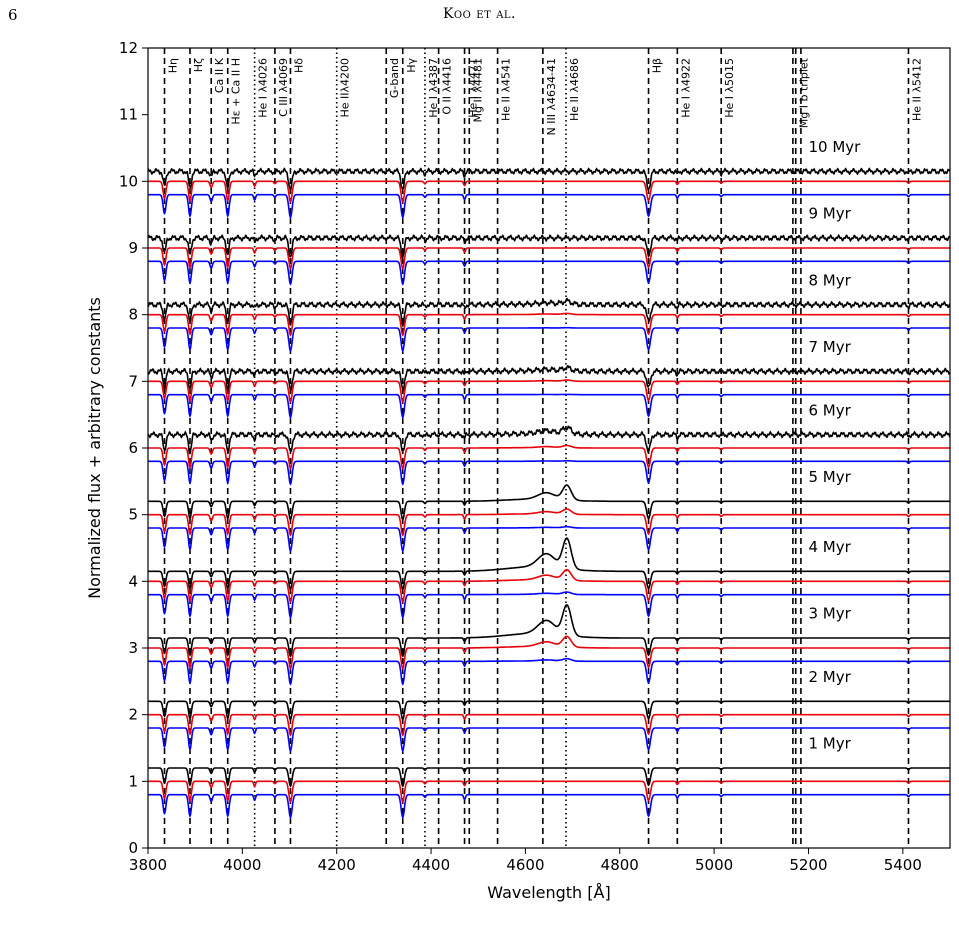 The height and width of the screenshot is (929, 959). Describe the element at coordinates (479, 14) in the screenshot. I see `running-header: Koo et al.` at that location.